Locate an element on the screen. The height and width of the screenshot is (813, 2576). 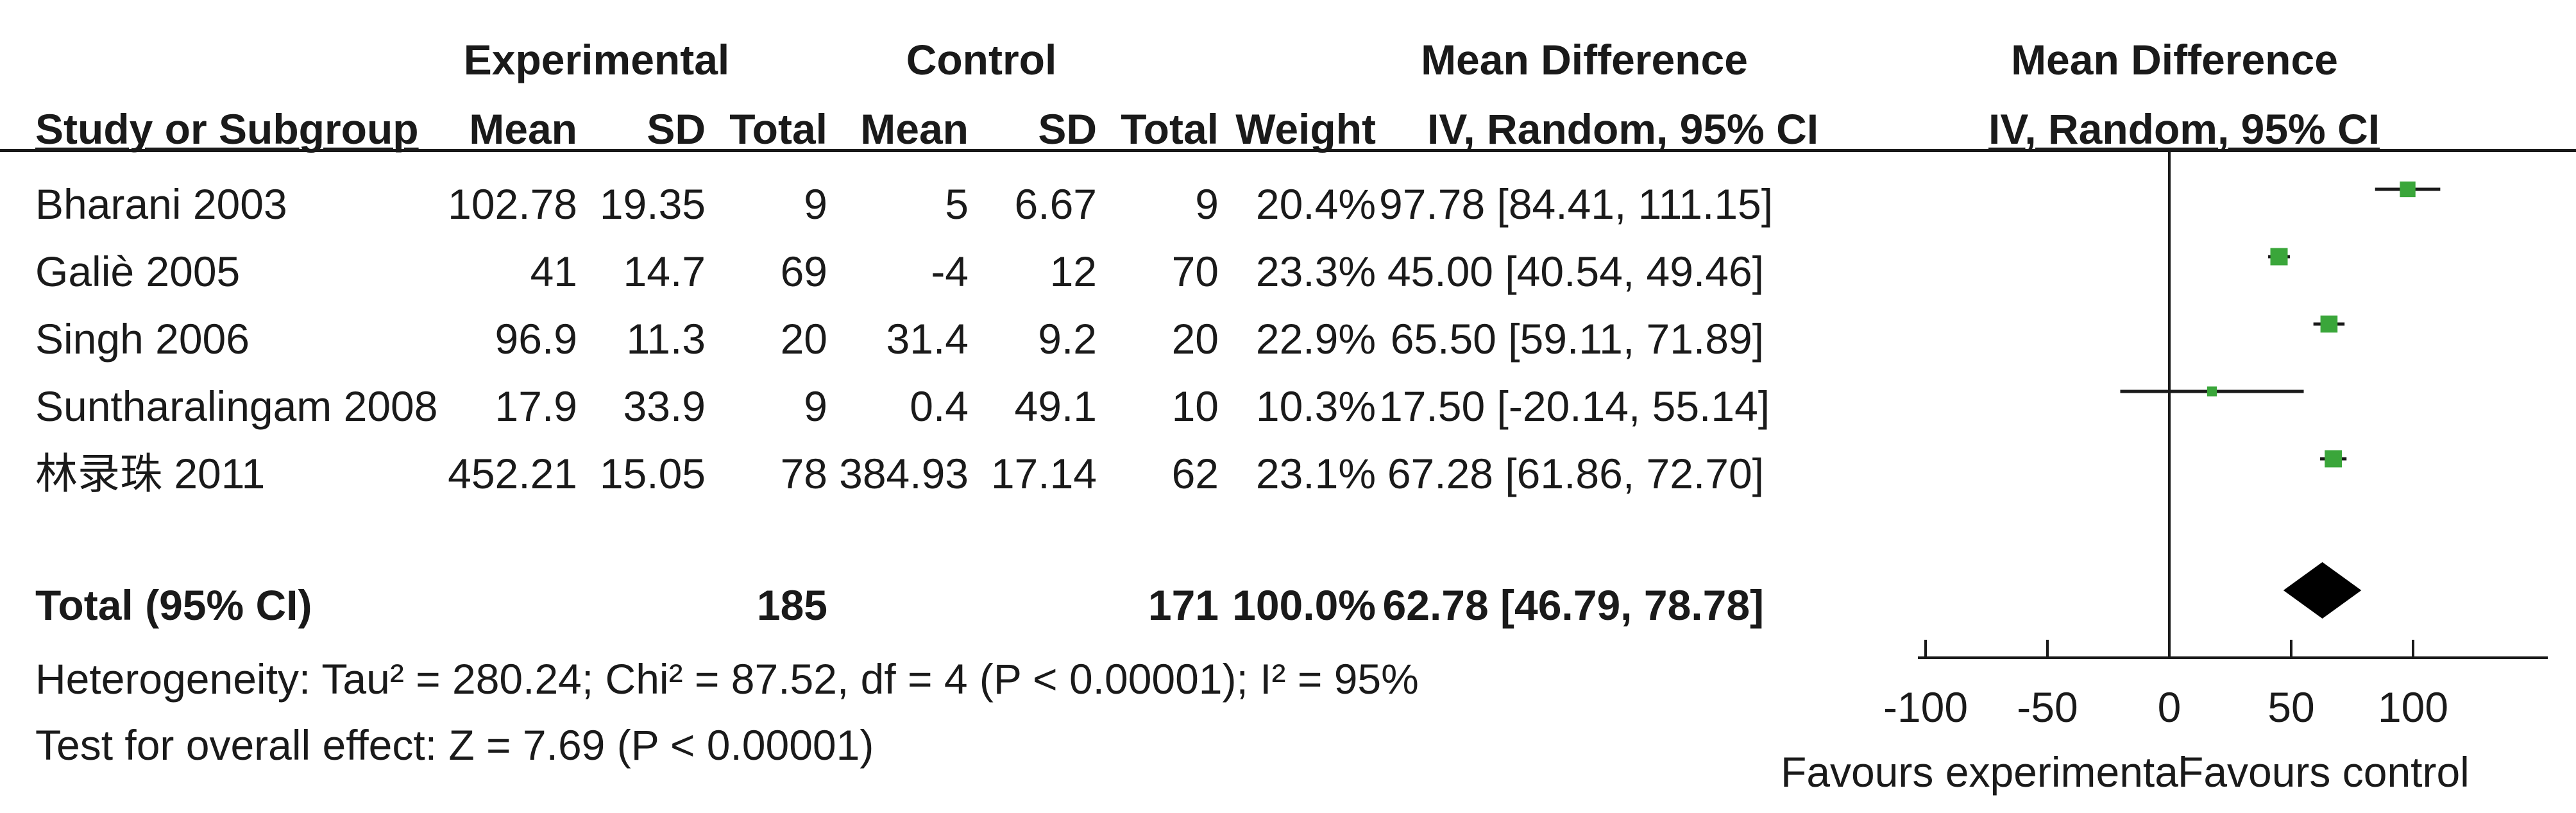
exp-sd: 15.05 is located at coordinates (652, 473).